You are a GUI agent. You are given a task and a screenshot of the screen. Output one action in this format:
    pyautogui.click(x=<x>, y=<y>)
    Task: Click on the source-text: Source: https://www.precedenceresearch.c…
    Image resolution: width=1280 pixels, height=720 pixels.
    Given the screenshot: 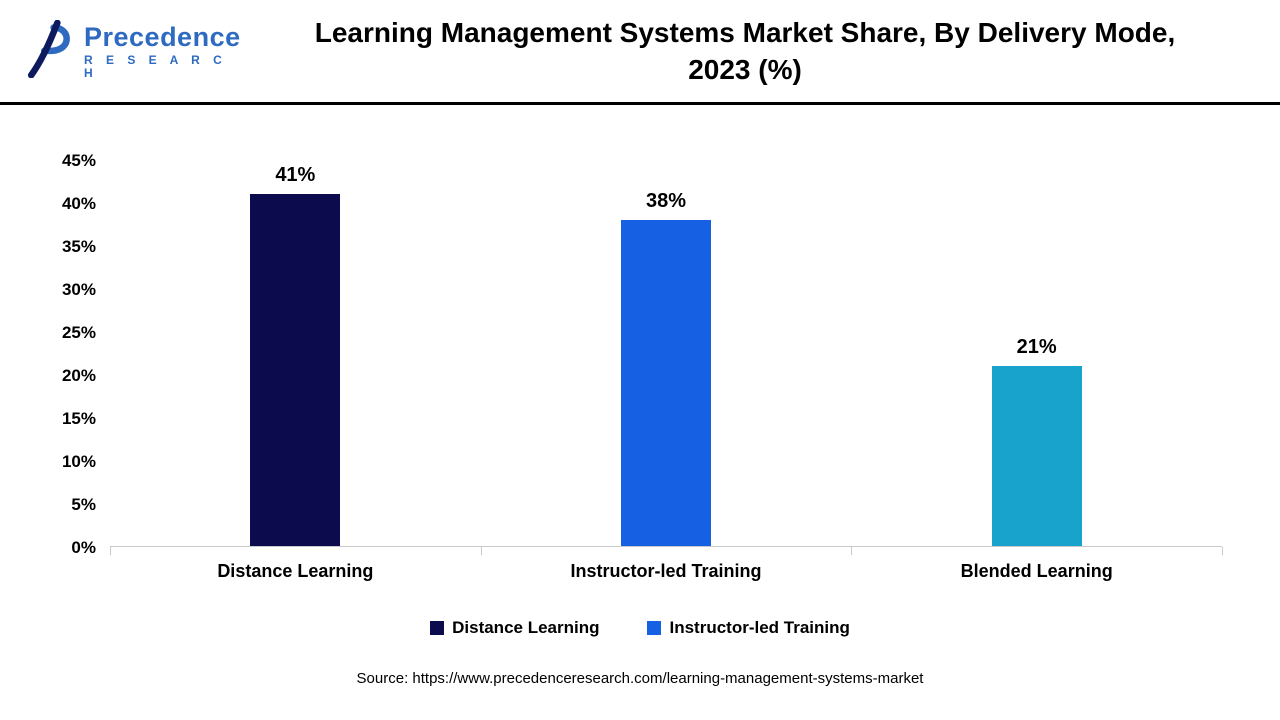 What is the action you would take?
    pyautogui.click(x=640, y=678)
    